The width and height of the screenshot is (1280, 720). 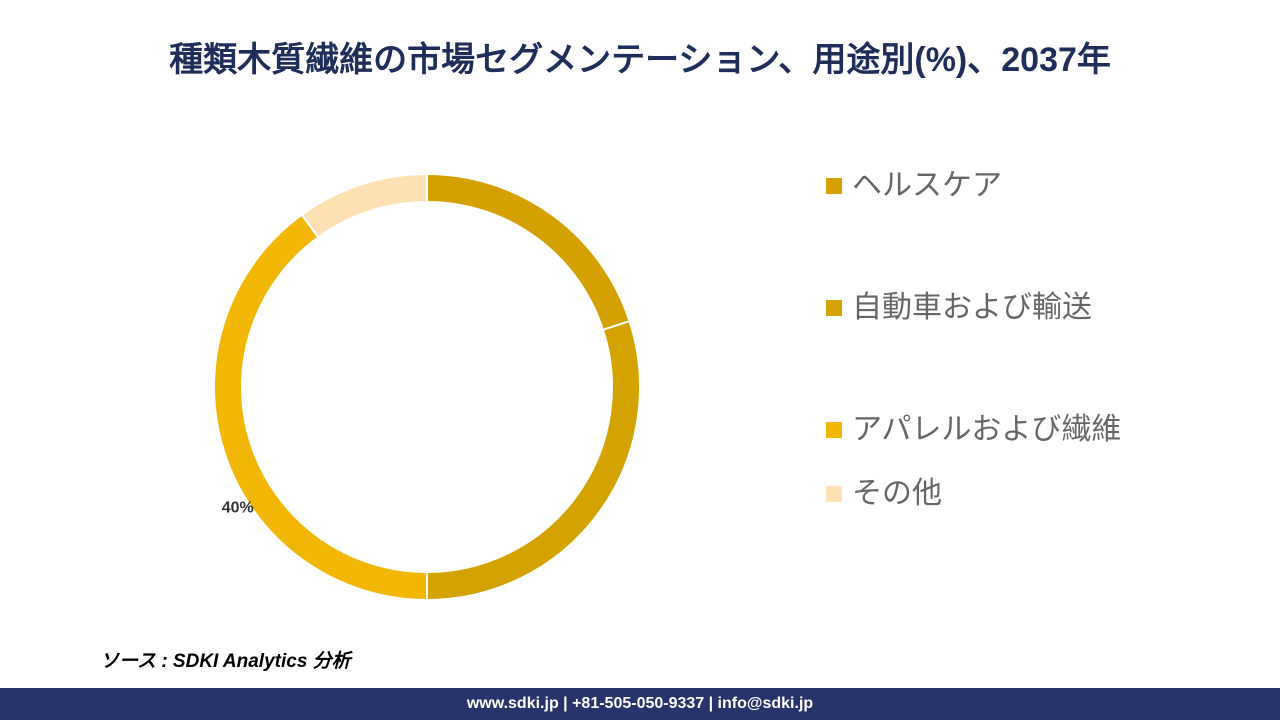 I want to click on legend-item: アパレルおよび繊維, so click(x=976, y=430).